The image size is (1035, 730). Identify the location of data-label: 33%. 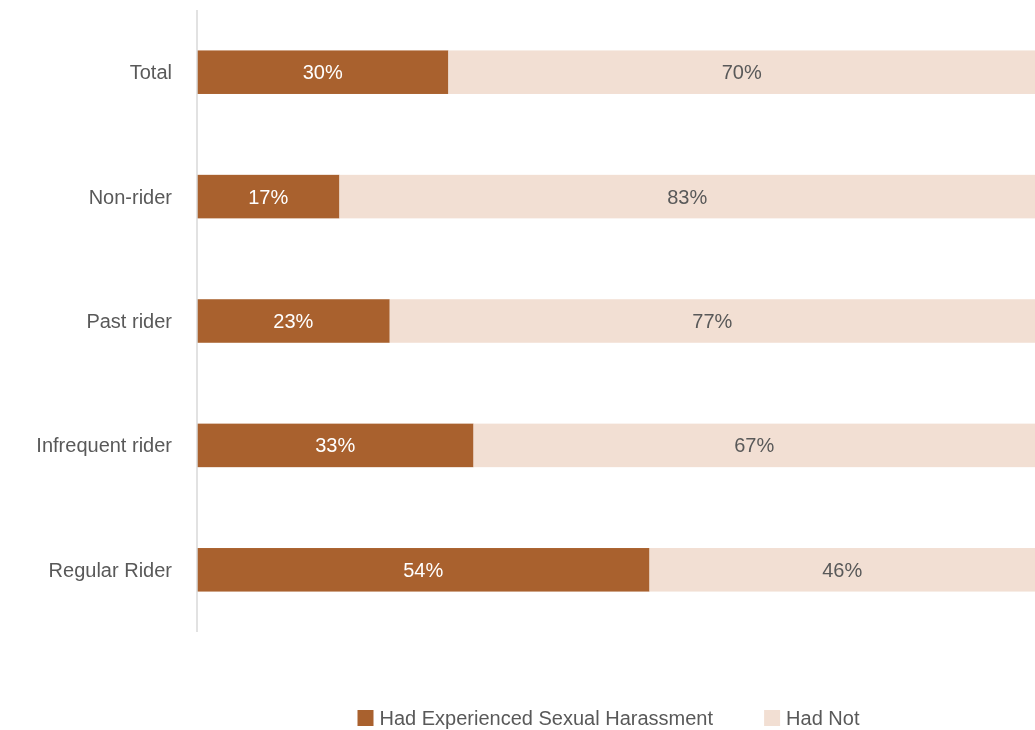
(335, 445).